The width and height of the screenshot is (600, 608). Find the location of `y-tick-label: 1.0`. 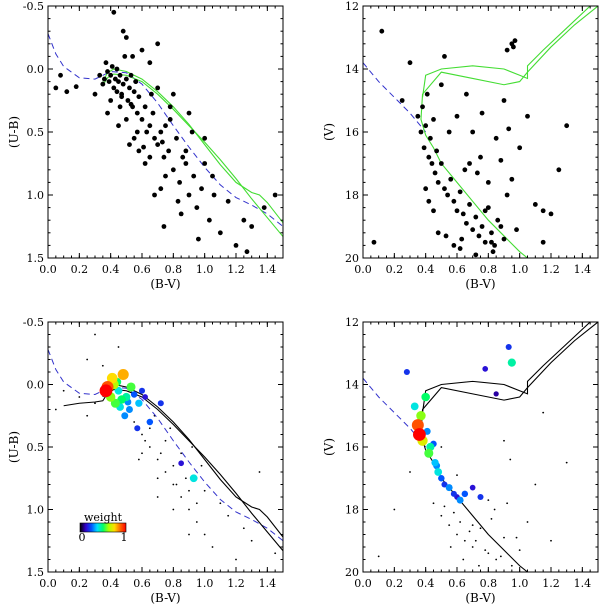

y-tick-label: 1.0 is located at coordinates (36, 195).